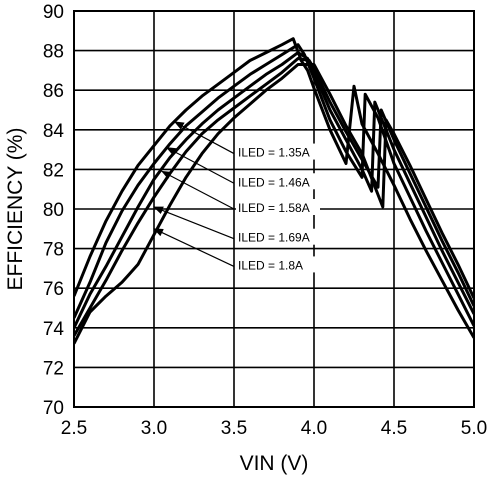 This screenshot has width=490, height=480. Describe the element at coordinates (53, 289) in the screenshot. I see `y-tick-label: 76` at that location.